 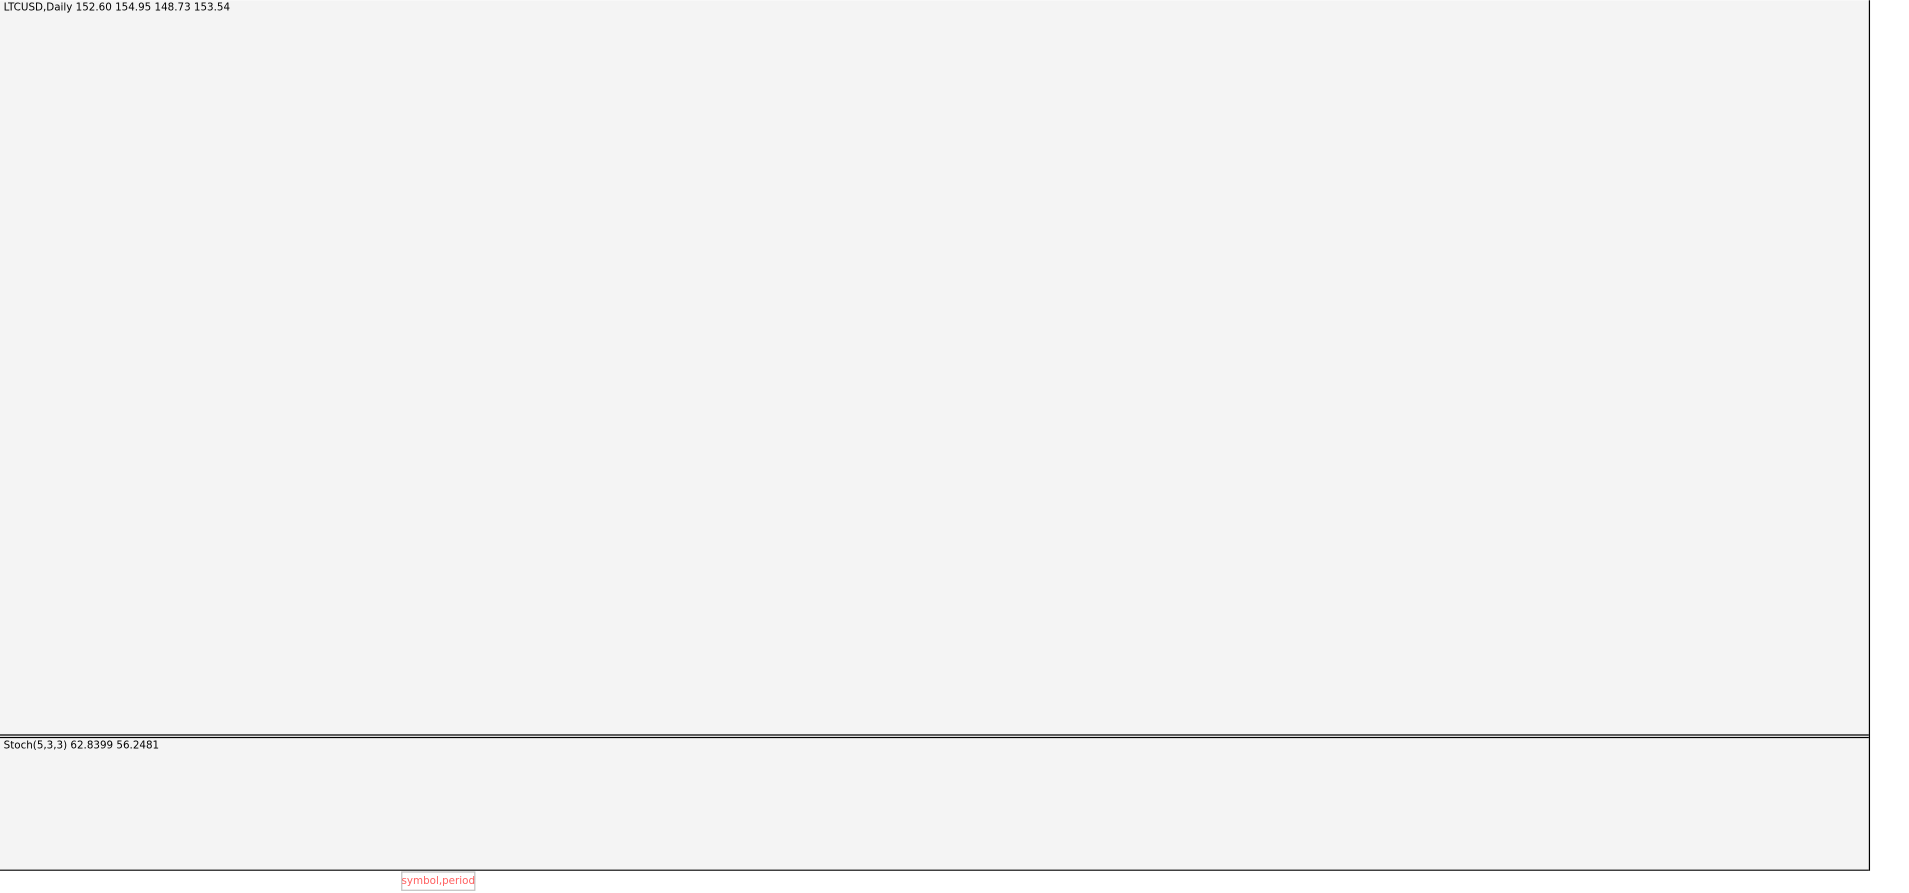 What do you see at coordinates (117, 8) in the screenshot?
I see `chart-title: LTCUSD,Daily 152.60 154.95 148.73 153.54` at bounding box center [117, 8].